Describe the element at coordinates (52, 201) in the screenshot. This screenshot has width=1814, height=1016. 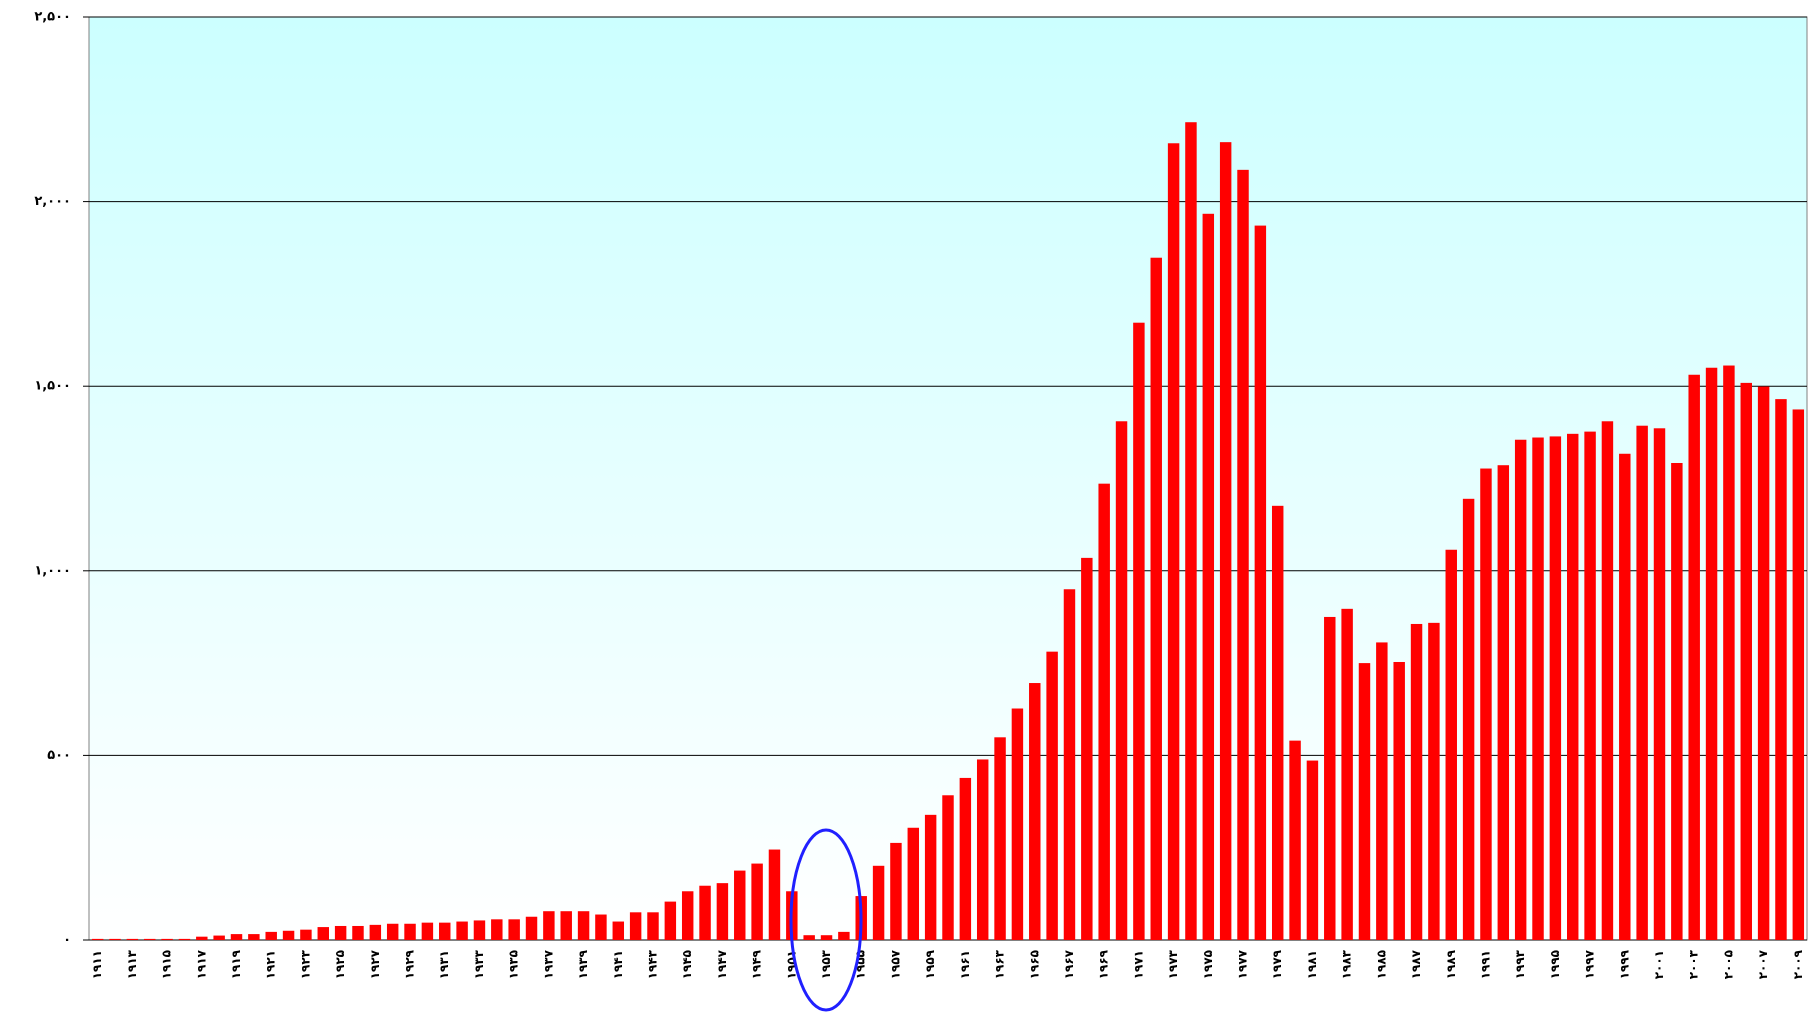
I see `y-tick-label: ۲,۰۰۰` at that location.